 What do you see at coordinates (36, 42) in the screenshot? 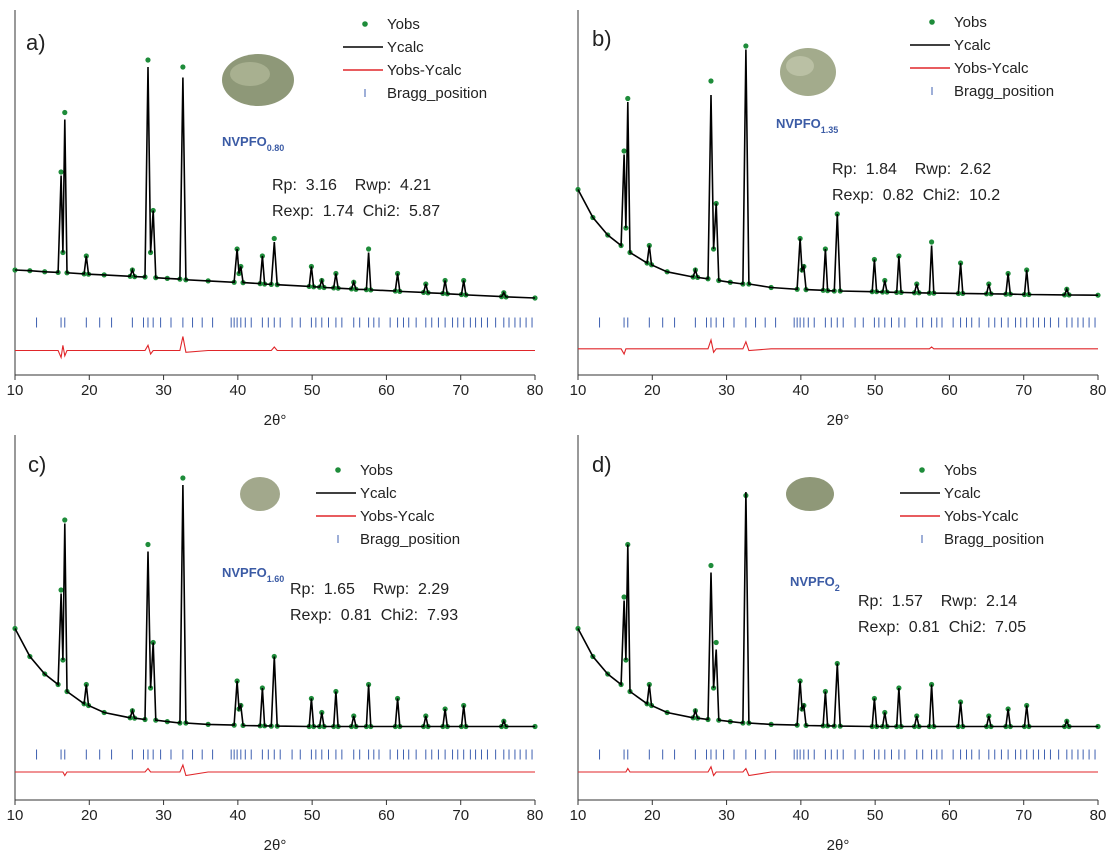
I see `panel-label: a)` at bounding box center [36, 42].